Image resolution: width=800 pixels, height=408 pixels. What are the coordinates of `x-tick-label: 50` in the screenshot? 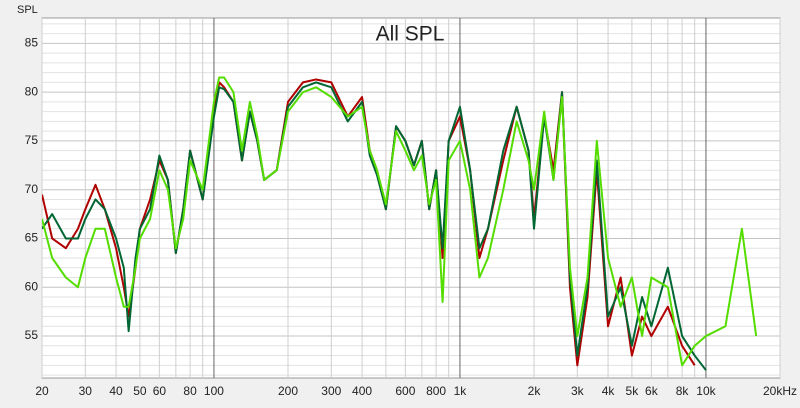 It's located at (140, 391).